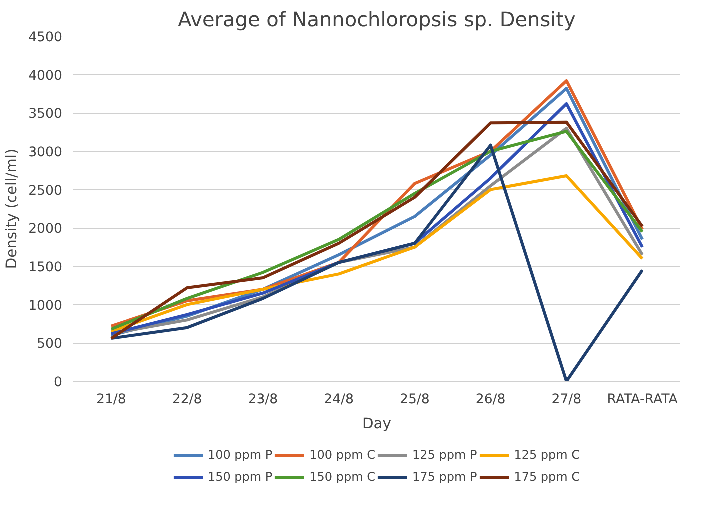 This screenshot has width=714, height=507. Describe the element at coordinates (45, 306) in the screenshot. I see `y-tick-label: 1000` at that location.